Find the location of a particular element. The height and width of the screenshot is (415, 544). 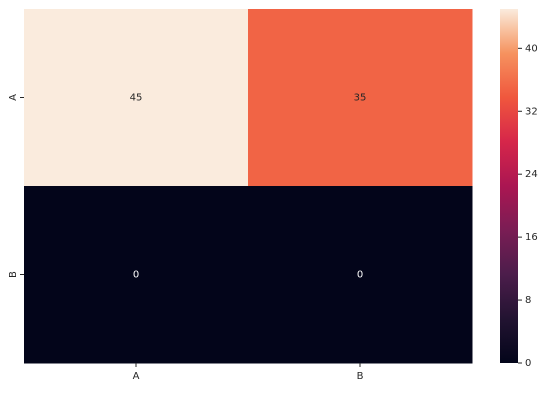

colorbar-tick-label: 24 is located at coordinates (531, 174).